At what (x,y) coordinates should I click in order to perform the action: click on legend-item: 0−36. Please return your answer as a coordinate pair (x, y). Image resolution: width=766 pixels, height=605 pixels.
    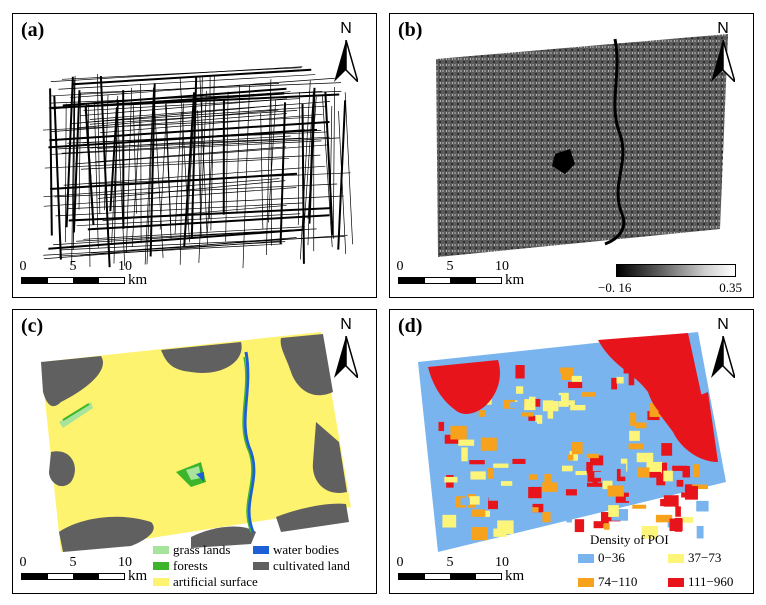
    Looking at the image, I should click on (601, 558).